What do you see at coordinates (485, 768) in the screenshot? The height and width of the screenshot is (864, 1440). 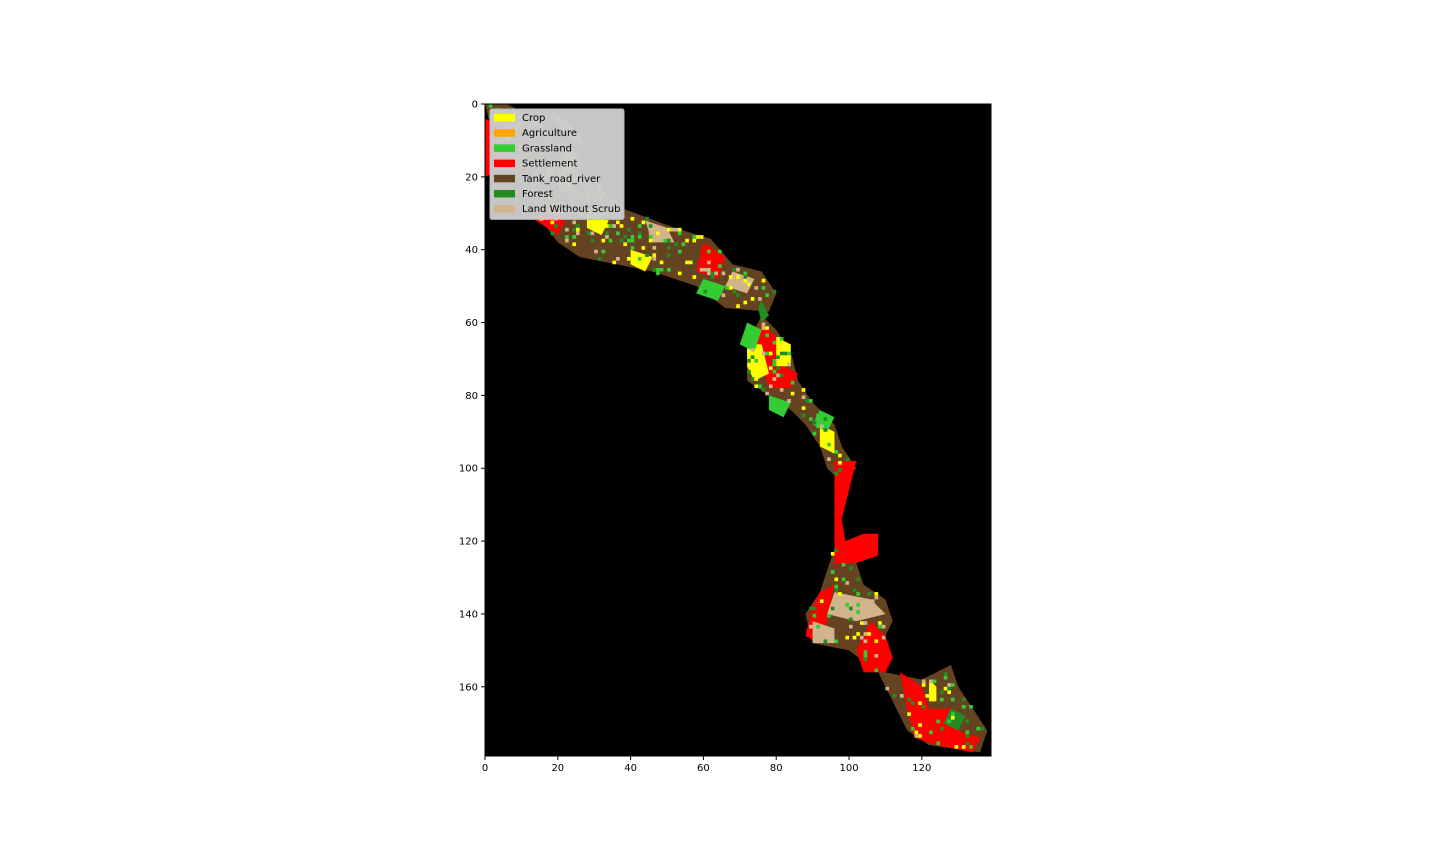 I see `x-tick-label-0: 0` at bounding box center [485, 768].